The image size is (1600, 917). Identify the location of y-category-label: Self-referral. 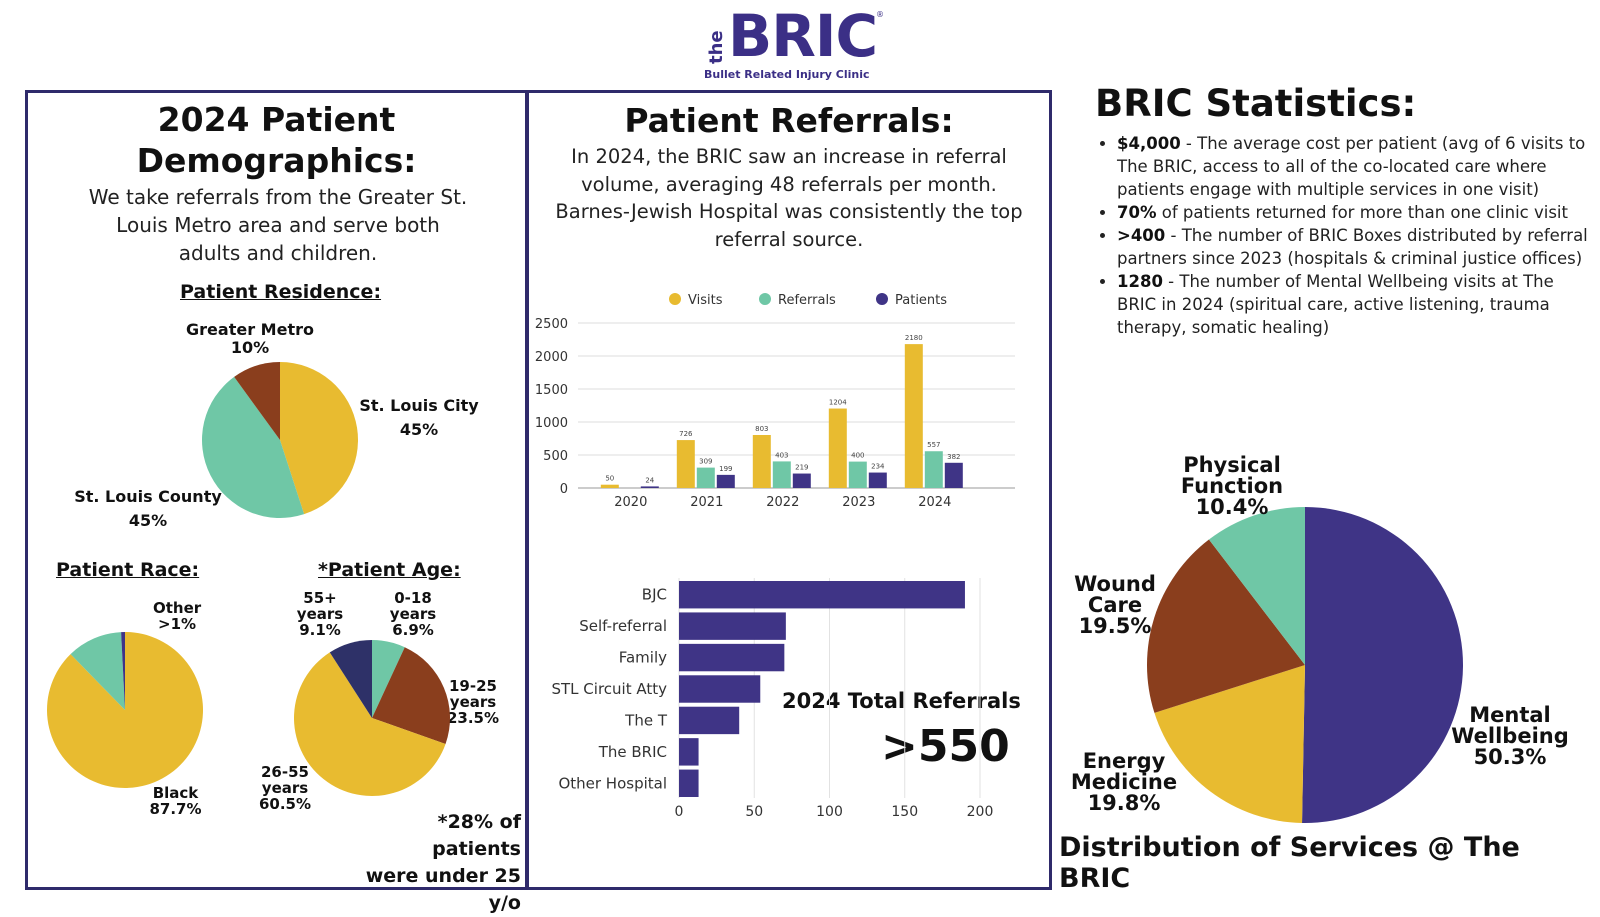
(623, 626).